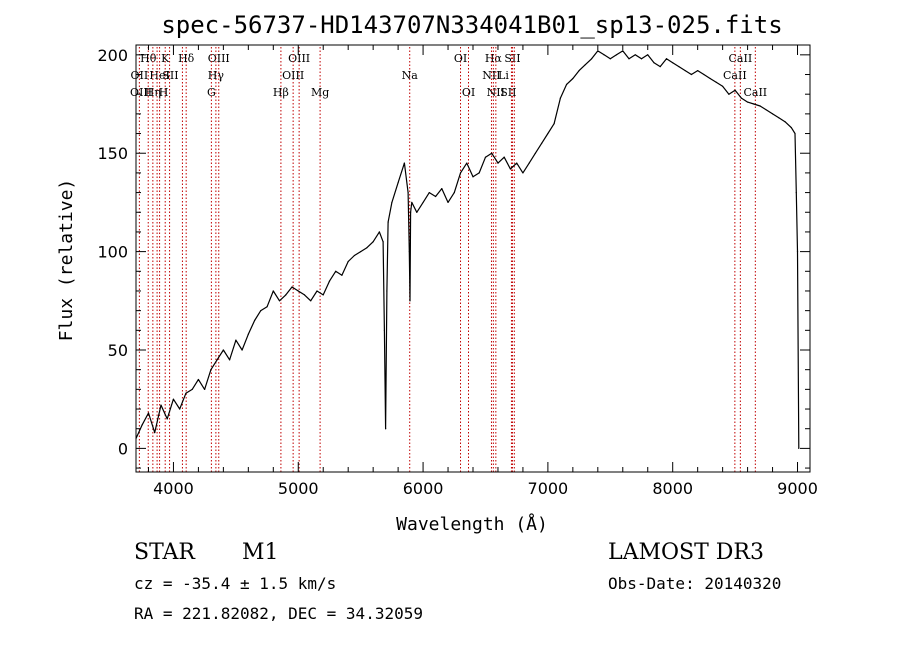 This screenshot has width=900, height=649. I want to click on y-tick-label: 100, so click(112, 252).